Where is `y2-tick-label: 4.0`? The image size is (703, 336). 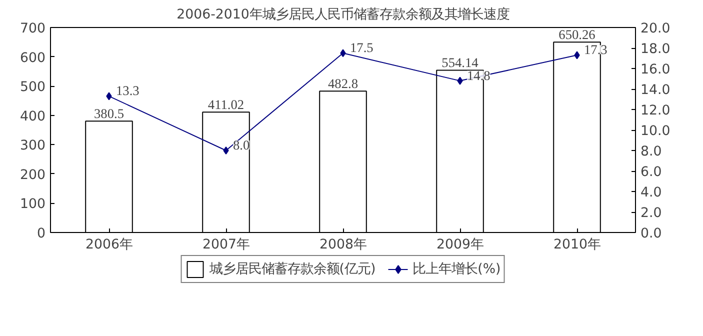
y2-tick-label: 4.0 is located at coordinates (651, 193).